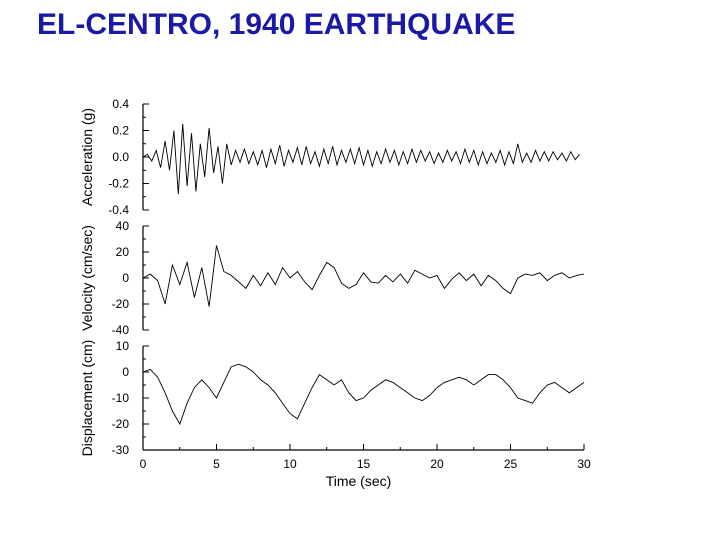 The image size is (720, 540). What do you see at coordinates (121, 304) in the screenshot?
I see `velocity-y-tick-label: -20` at bounding box center [121, 304].